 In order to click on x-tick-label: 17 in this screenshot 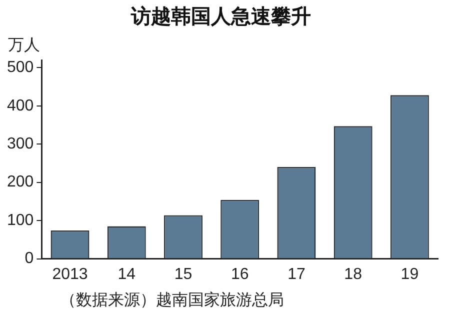, I will do `click(297, 274)`.